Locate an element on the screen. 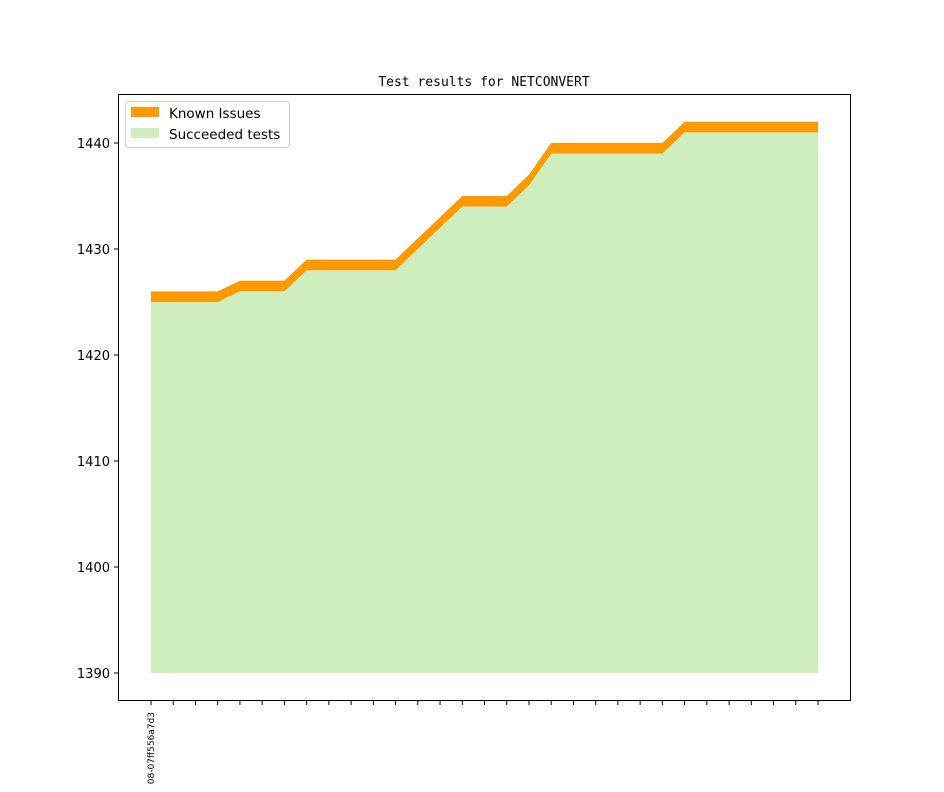 The height and width of the screenshot is (792, 944). legend-swatch-succeeded-tests is located at coordinates (145, 133).